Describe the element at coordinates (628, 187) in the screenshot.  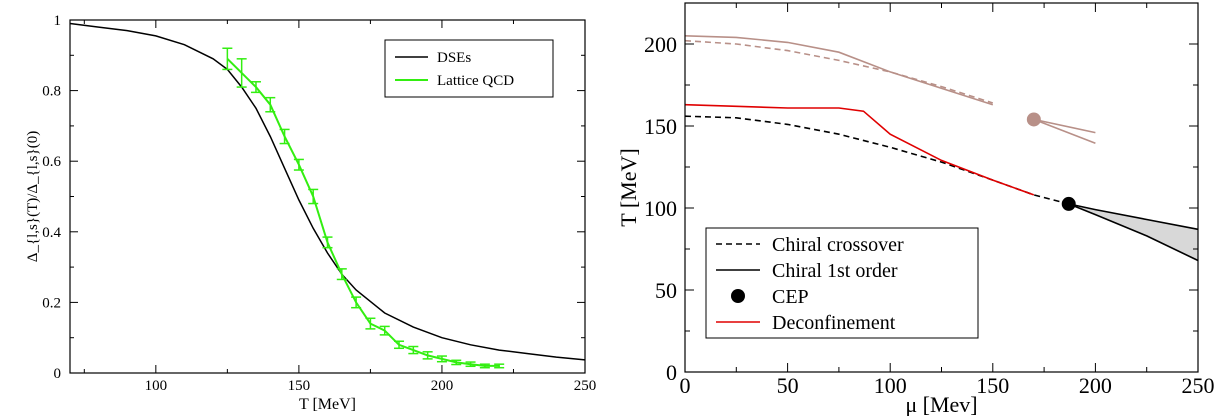
I see `y-axis-label: T [MeV]` at that location.